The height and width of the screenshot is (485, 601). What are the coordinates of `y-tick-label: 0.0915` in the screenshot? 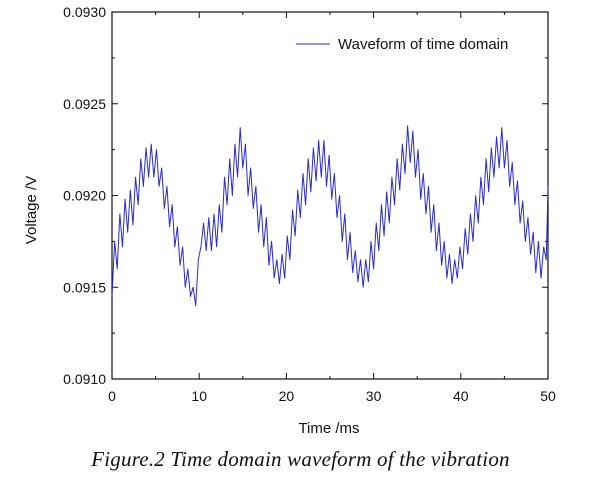 It's located at (84, 287).